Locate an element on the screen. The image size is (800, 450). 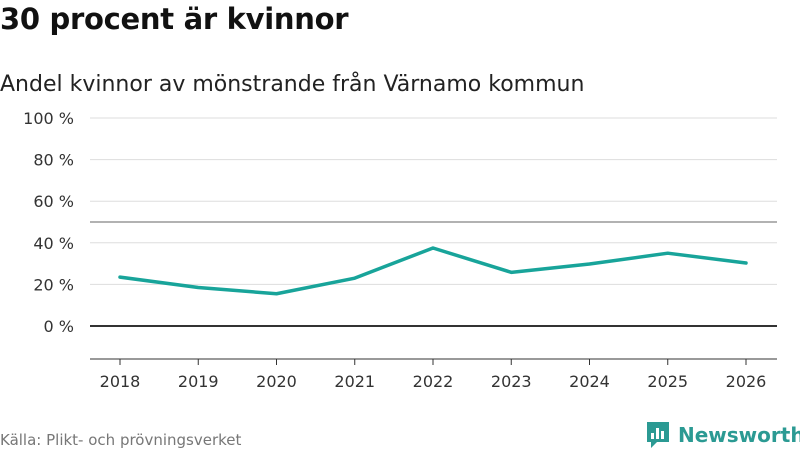
y-tick-label: 0 % is located at coordinates (59, 326).